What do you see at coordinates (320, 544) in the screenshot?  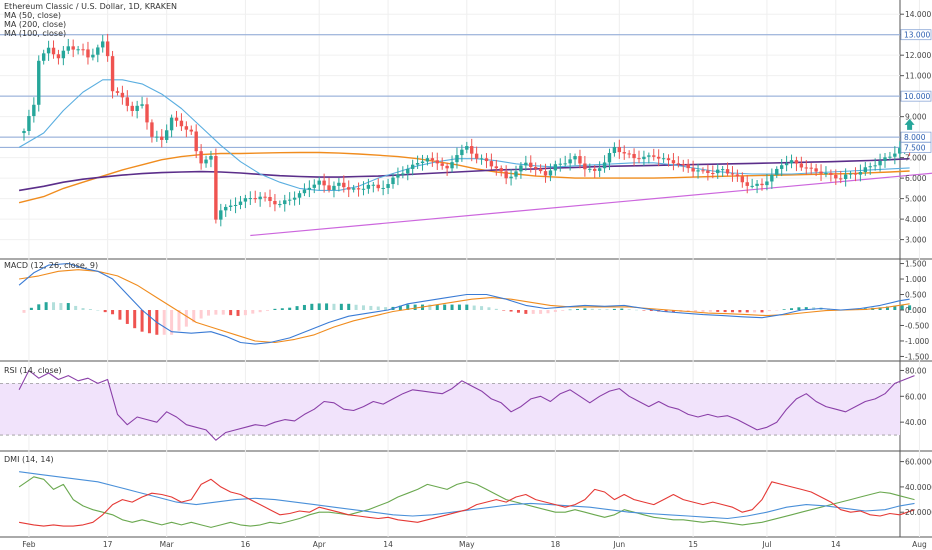 I see `x-tick-label: Apr` at bounding box center [320, 544].